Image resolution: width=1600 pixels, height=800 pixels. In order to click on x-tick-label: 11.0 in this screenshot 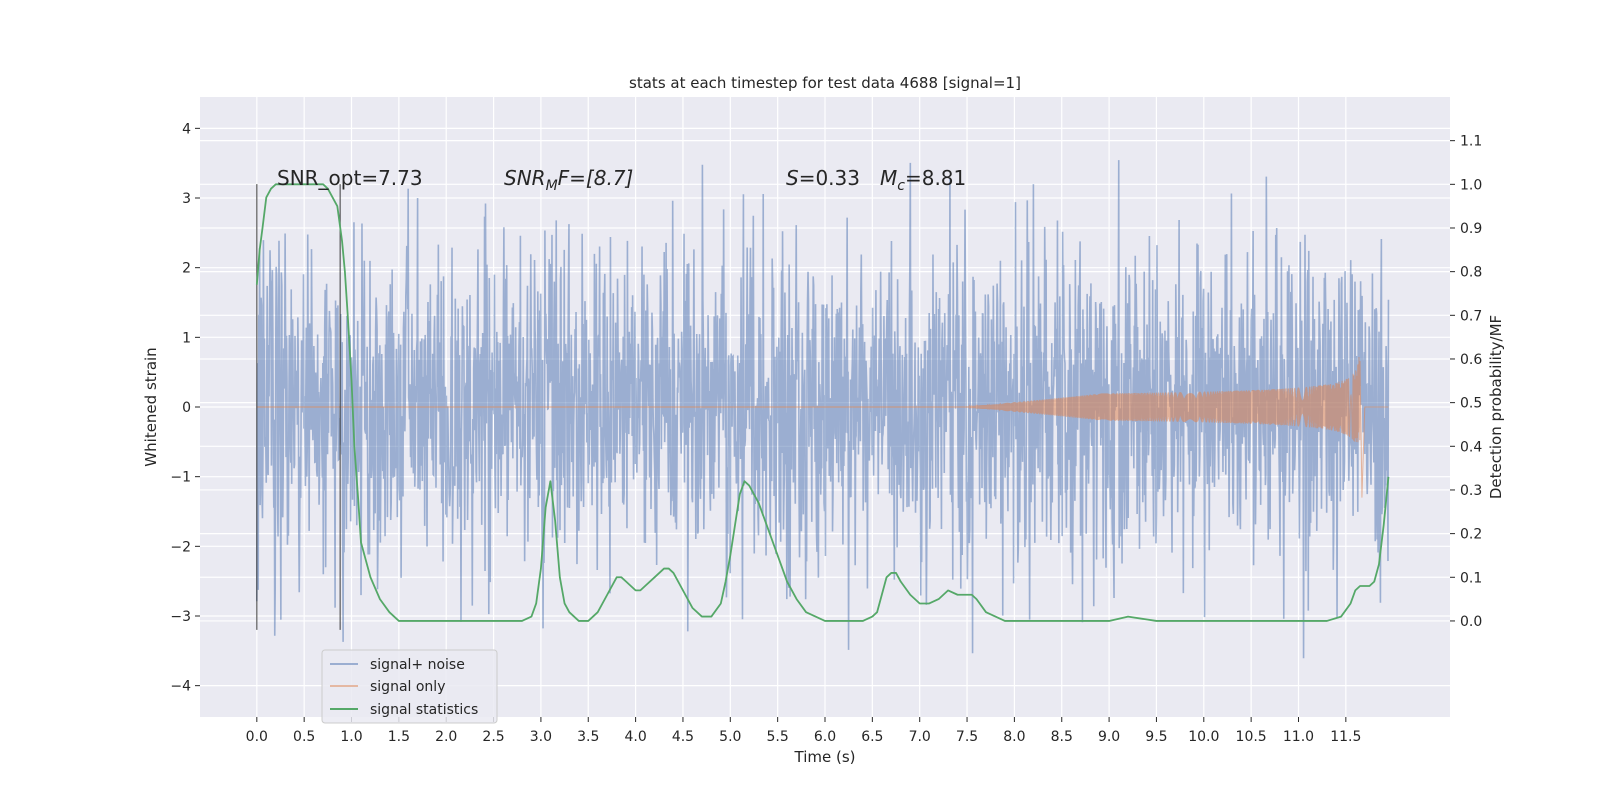, I will do `click(1298, 737)`.